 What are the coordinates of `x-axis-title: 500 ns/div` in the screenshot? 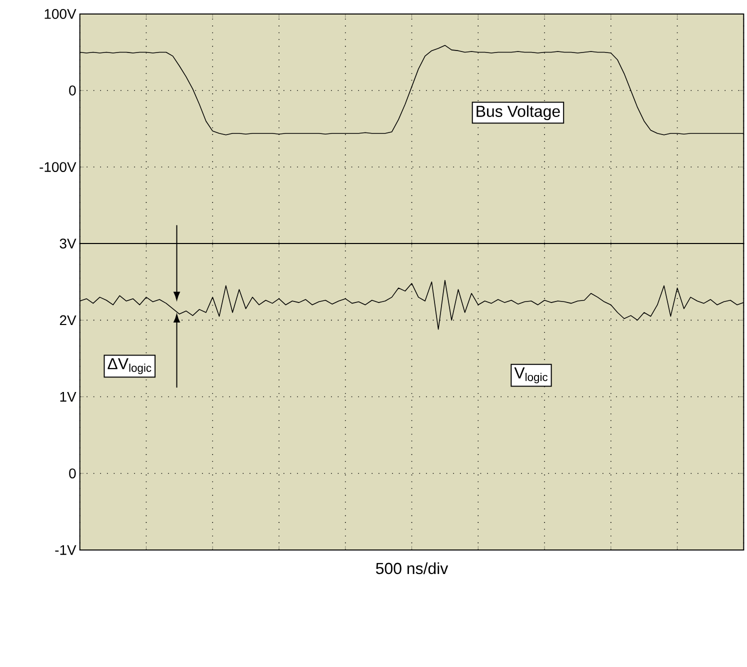 It's located at (412, 568).